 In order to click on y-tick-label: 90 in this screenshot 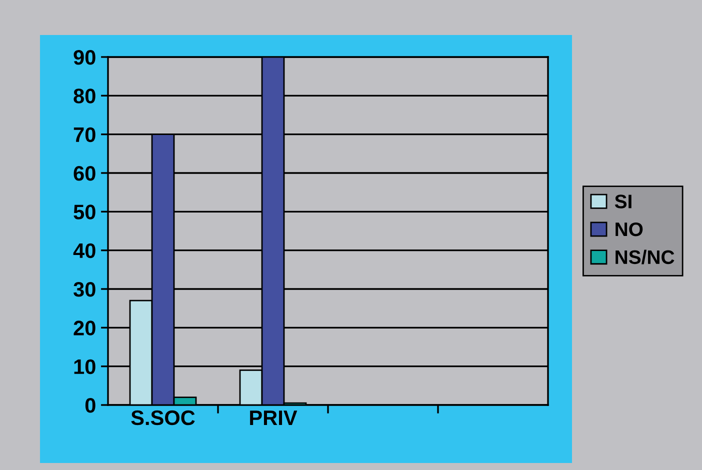, I will do `click(85, 57)`.